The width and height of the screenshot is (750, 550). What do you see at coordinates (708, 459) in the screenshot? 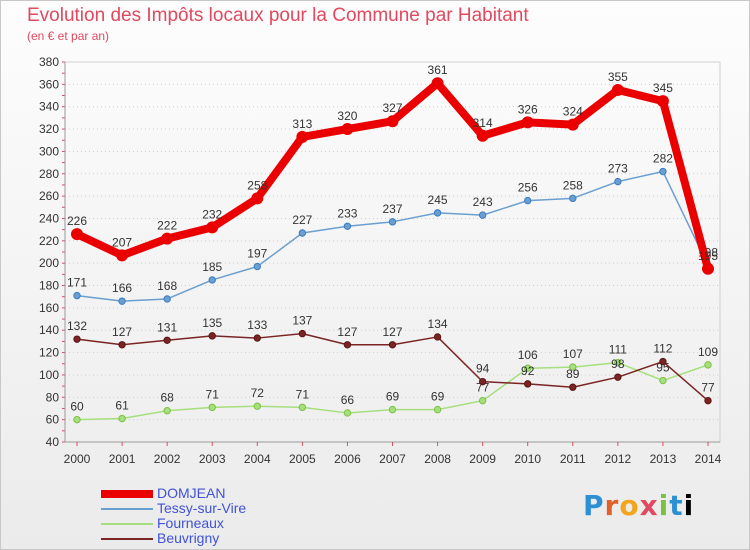
I see `x-tick-label: 2014` at bounding box center [708, 459].